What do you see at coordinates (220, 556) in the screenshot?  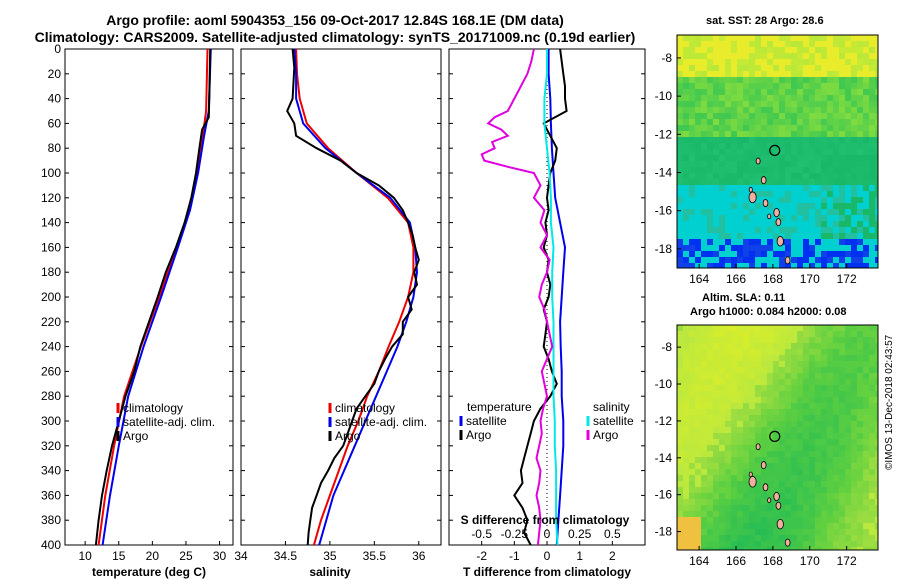 I see `temperature-xtick-label: 30` at bounding box center [220, 556].